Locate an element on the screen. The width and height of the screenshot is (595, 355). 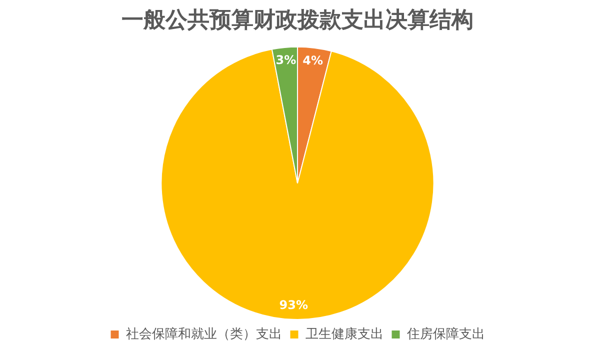
legend-label: 卫生健康支出 is located at coordinates (344, 334).